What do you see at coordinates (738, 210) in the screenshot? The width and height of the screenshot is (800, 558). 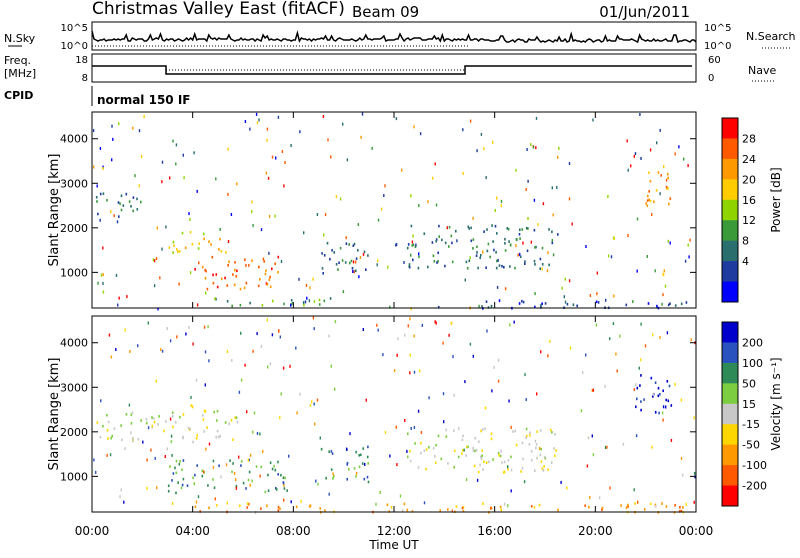 I see `power-colorbar: 28 24 20 16 12 8 4` at bounding box center [738, 210].